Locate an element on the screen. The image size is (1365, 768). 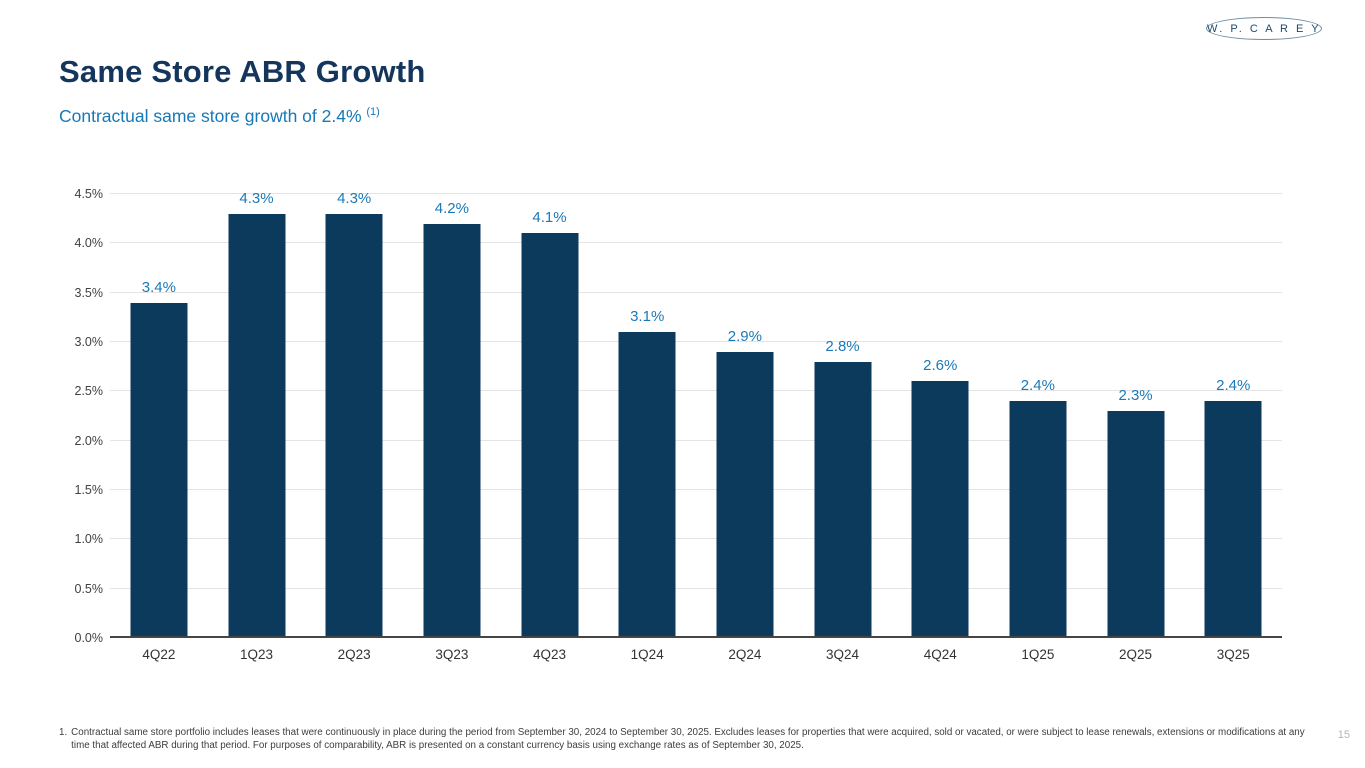
y-tick-label: 0.5% is located at coordinates (89, 588).